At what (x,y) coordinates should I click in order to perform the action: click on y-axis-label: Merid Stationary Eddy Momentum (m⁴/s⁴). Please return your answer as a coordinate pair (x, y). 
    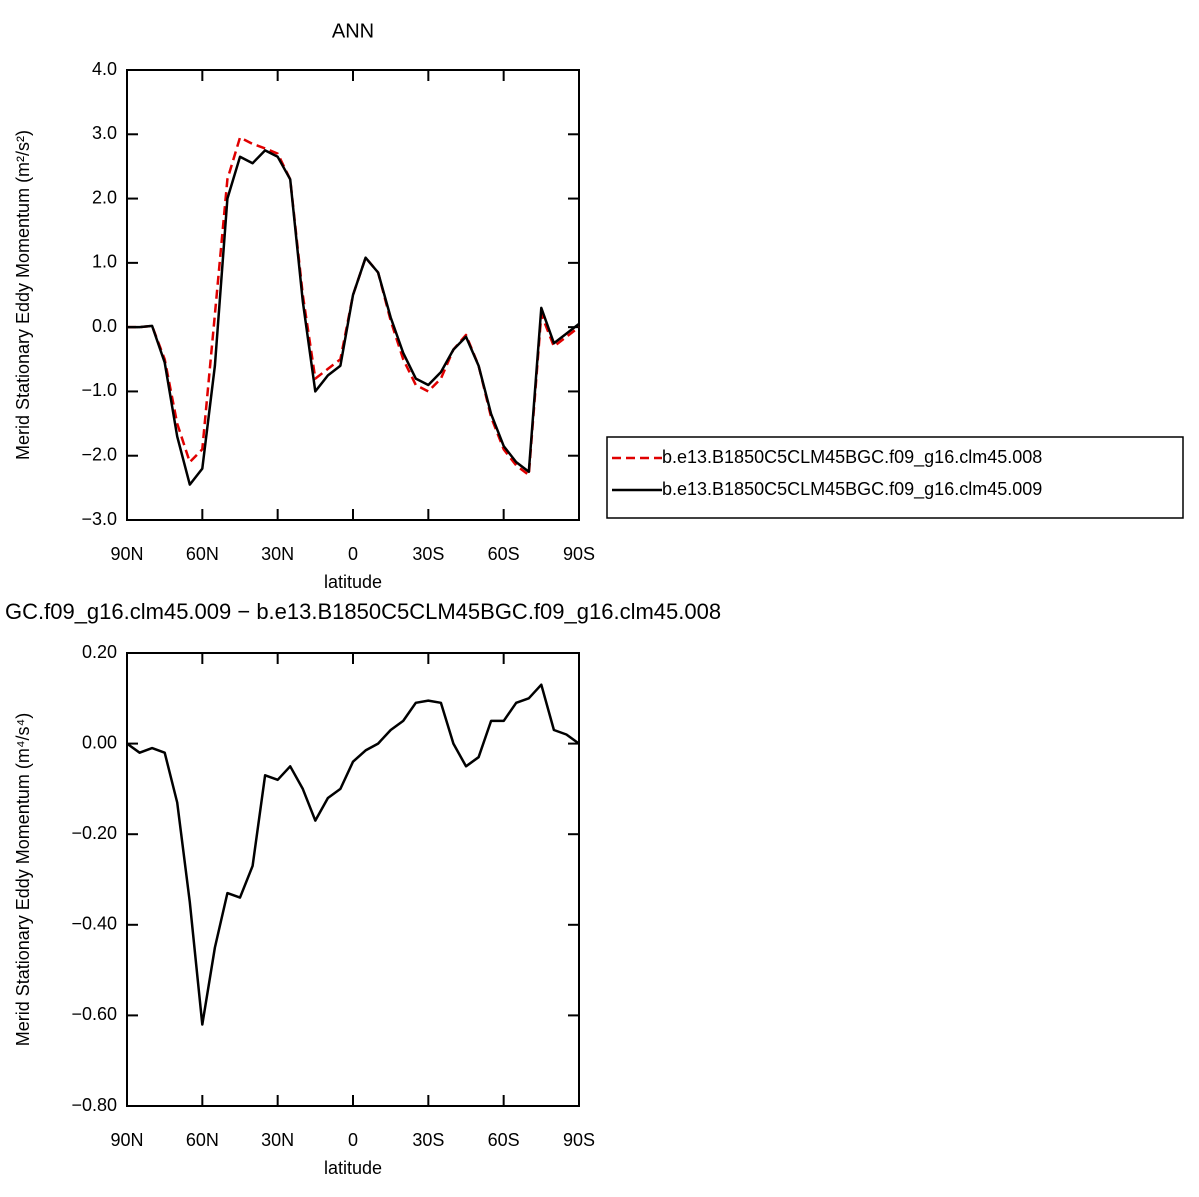
    Looking at the image, I should click on (23, 880).